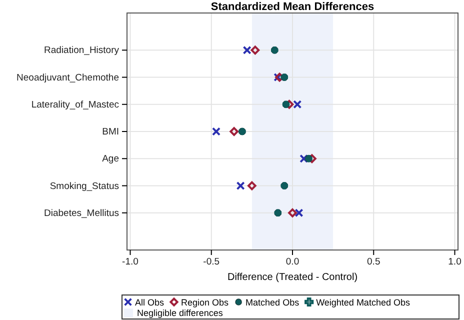 The height and width of the screenshot is (320, 464). Describe the element at coordinates (85, 186) in the screenshot. I see `y-tick-label: Smoking_Status` at that location.